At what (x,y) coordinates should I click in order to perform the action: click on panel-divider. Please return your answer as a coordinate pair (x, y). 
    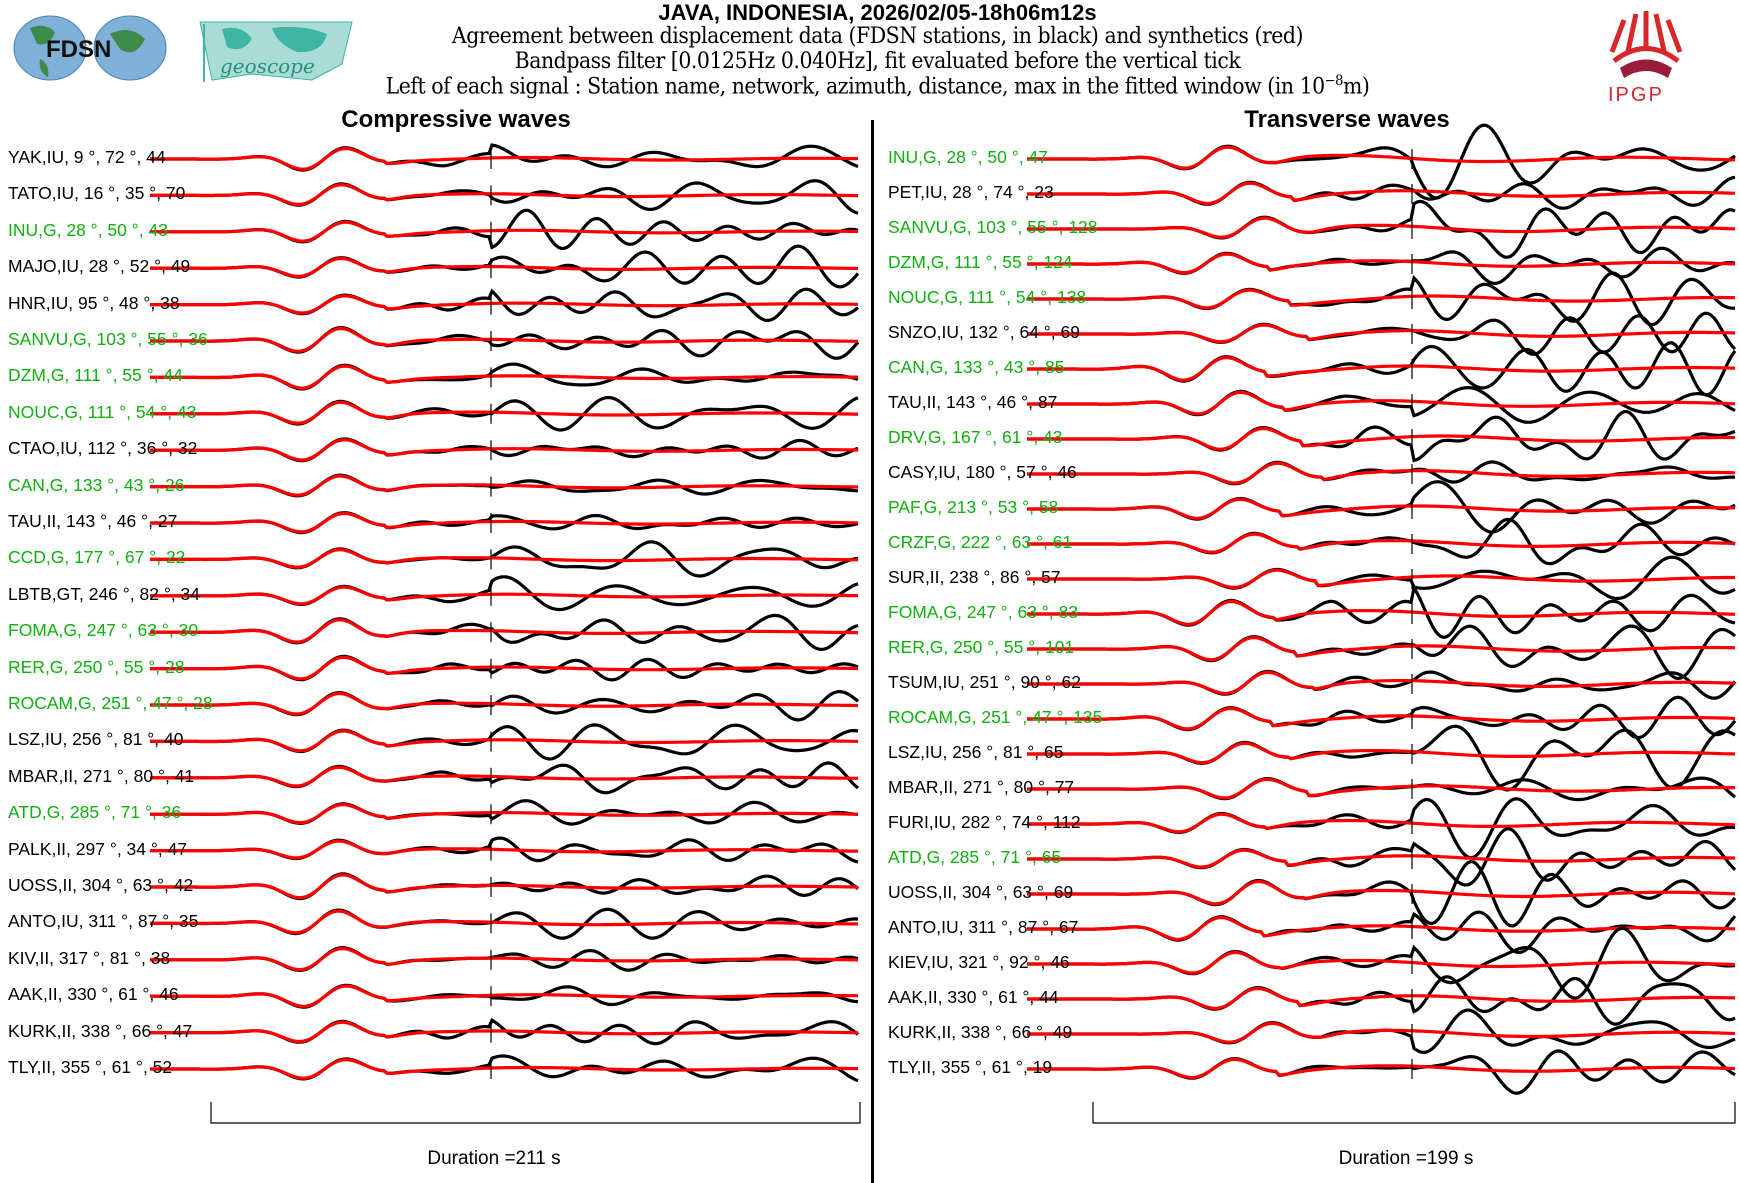
    Looking at the image, I should click on (872, 651).